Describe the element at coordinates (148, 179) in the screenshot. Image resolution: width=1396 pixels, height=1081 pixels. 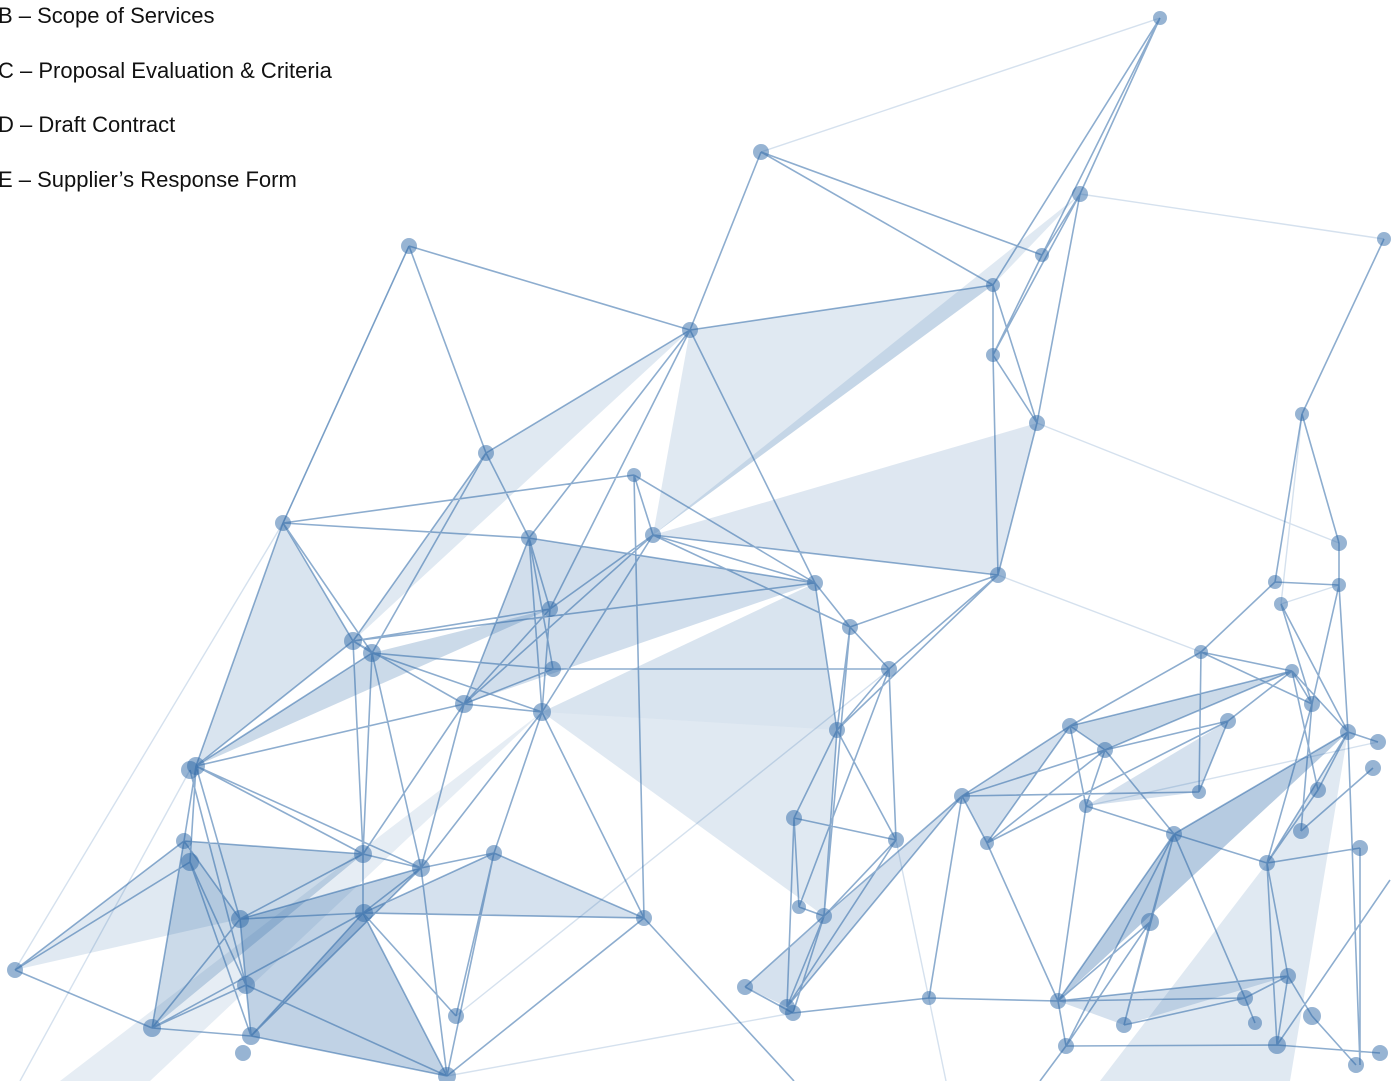
I see `list-item: E – Supplier’s Response Form` at that location.